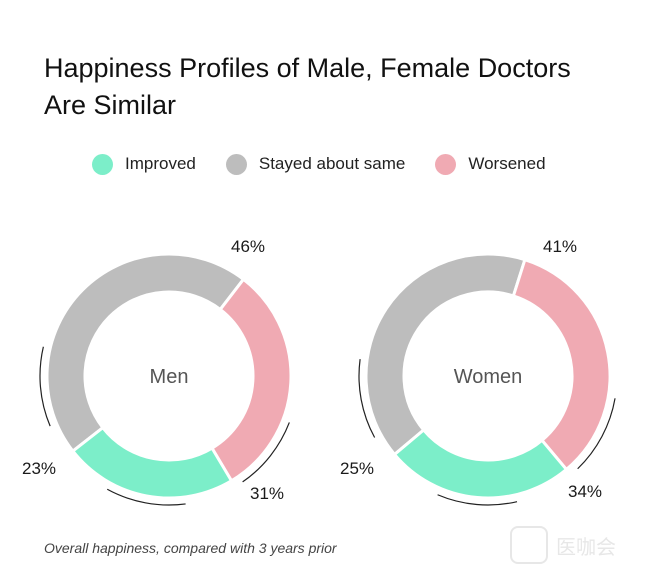  Describe the element at coordinates (596, 434) in the screenshot. I see `bracket-women-worsened` at that location.